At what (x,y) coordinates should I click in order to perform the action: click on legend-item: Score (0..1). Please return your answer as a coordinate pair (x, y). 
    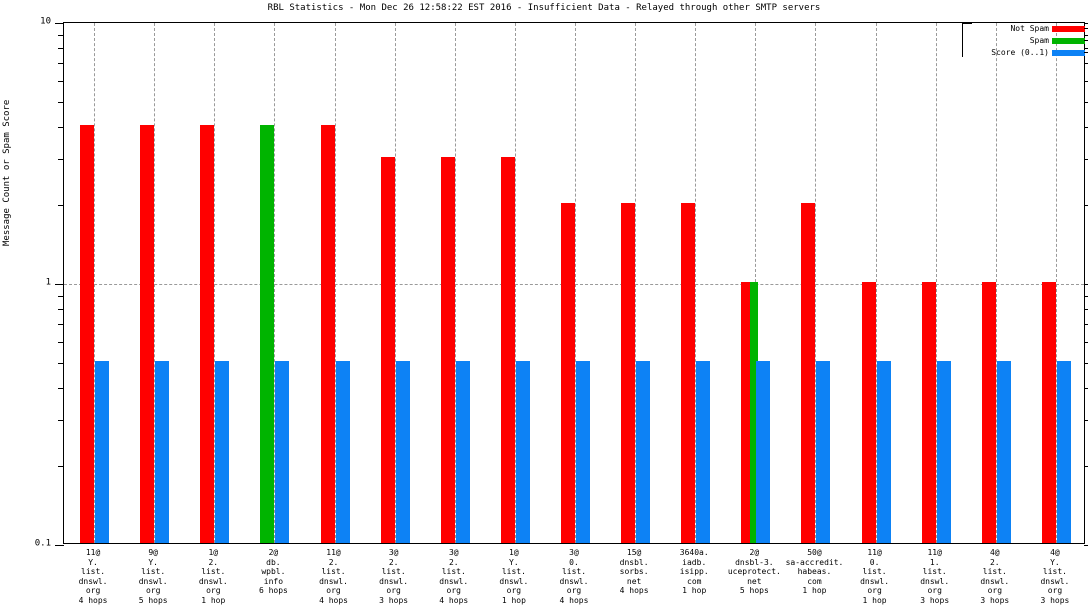
    Looking at the image, I should click on (1029, 53).